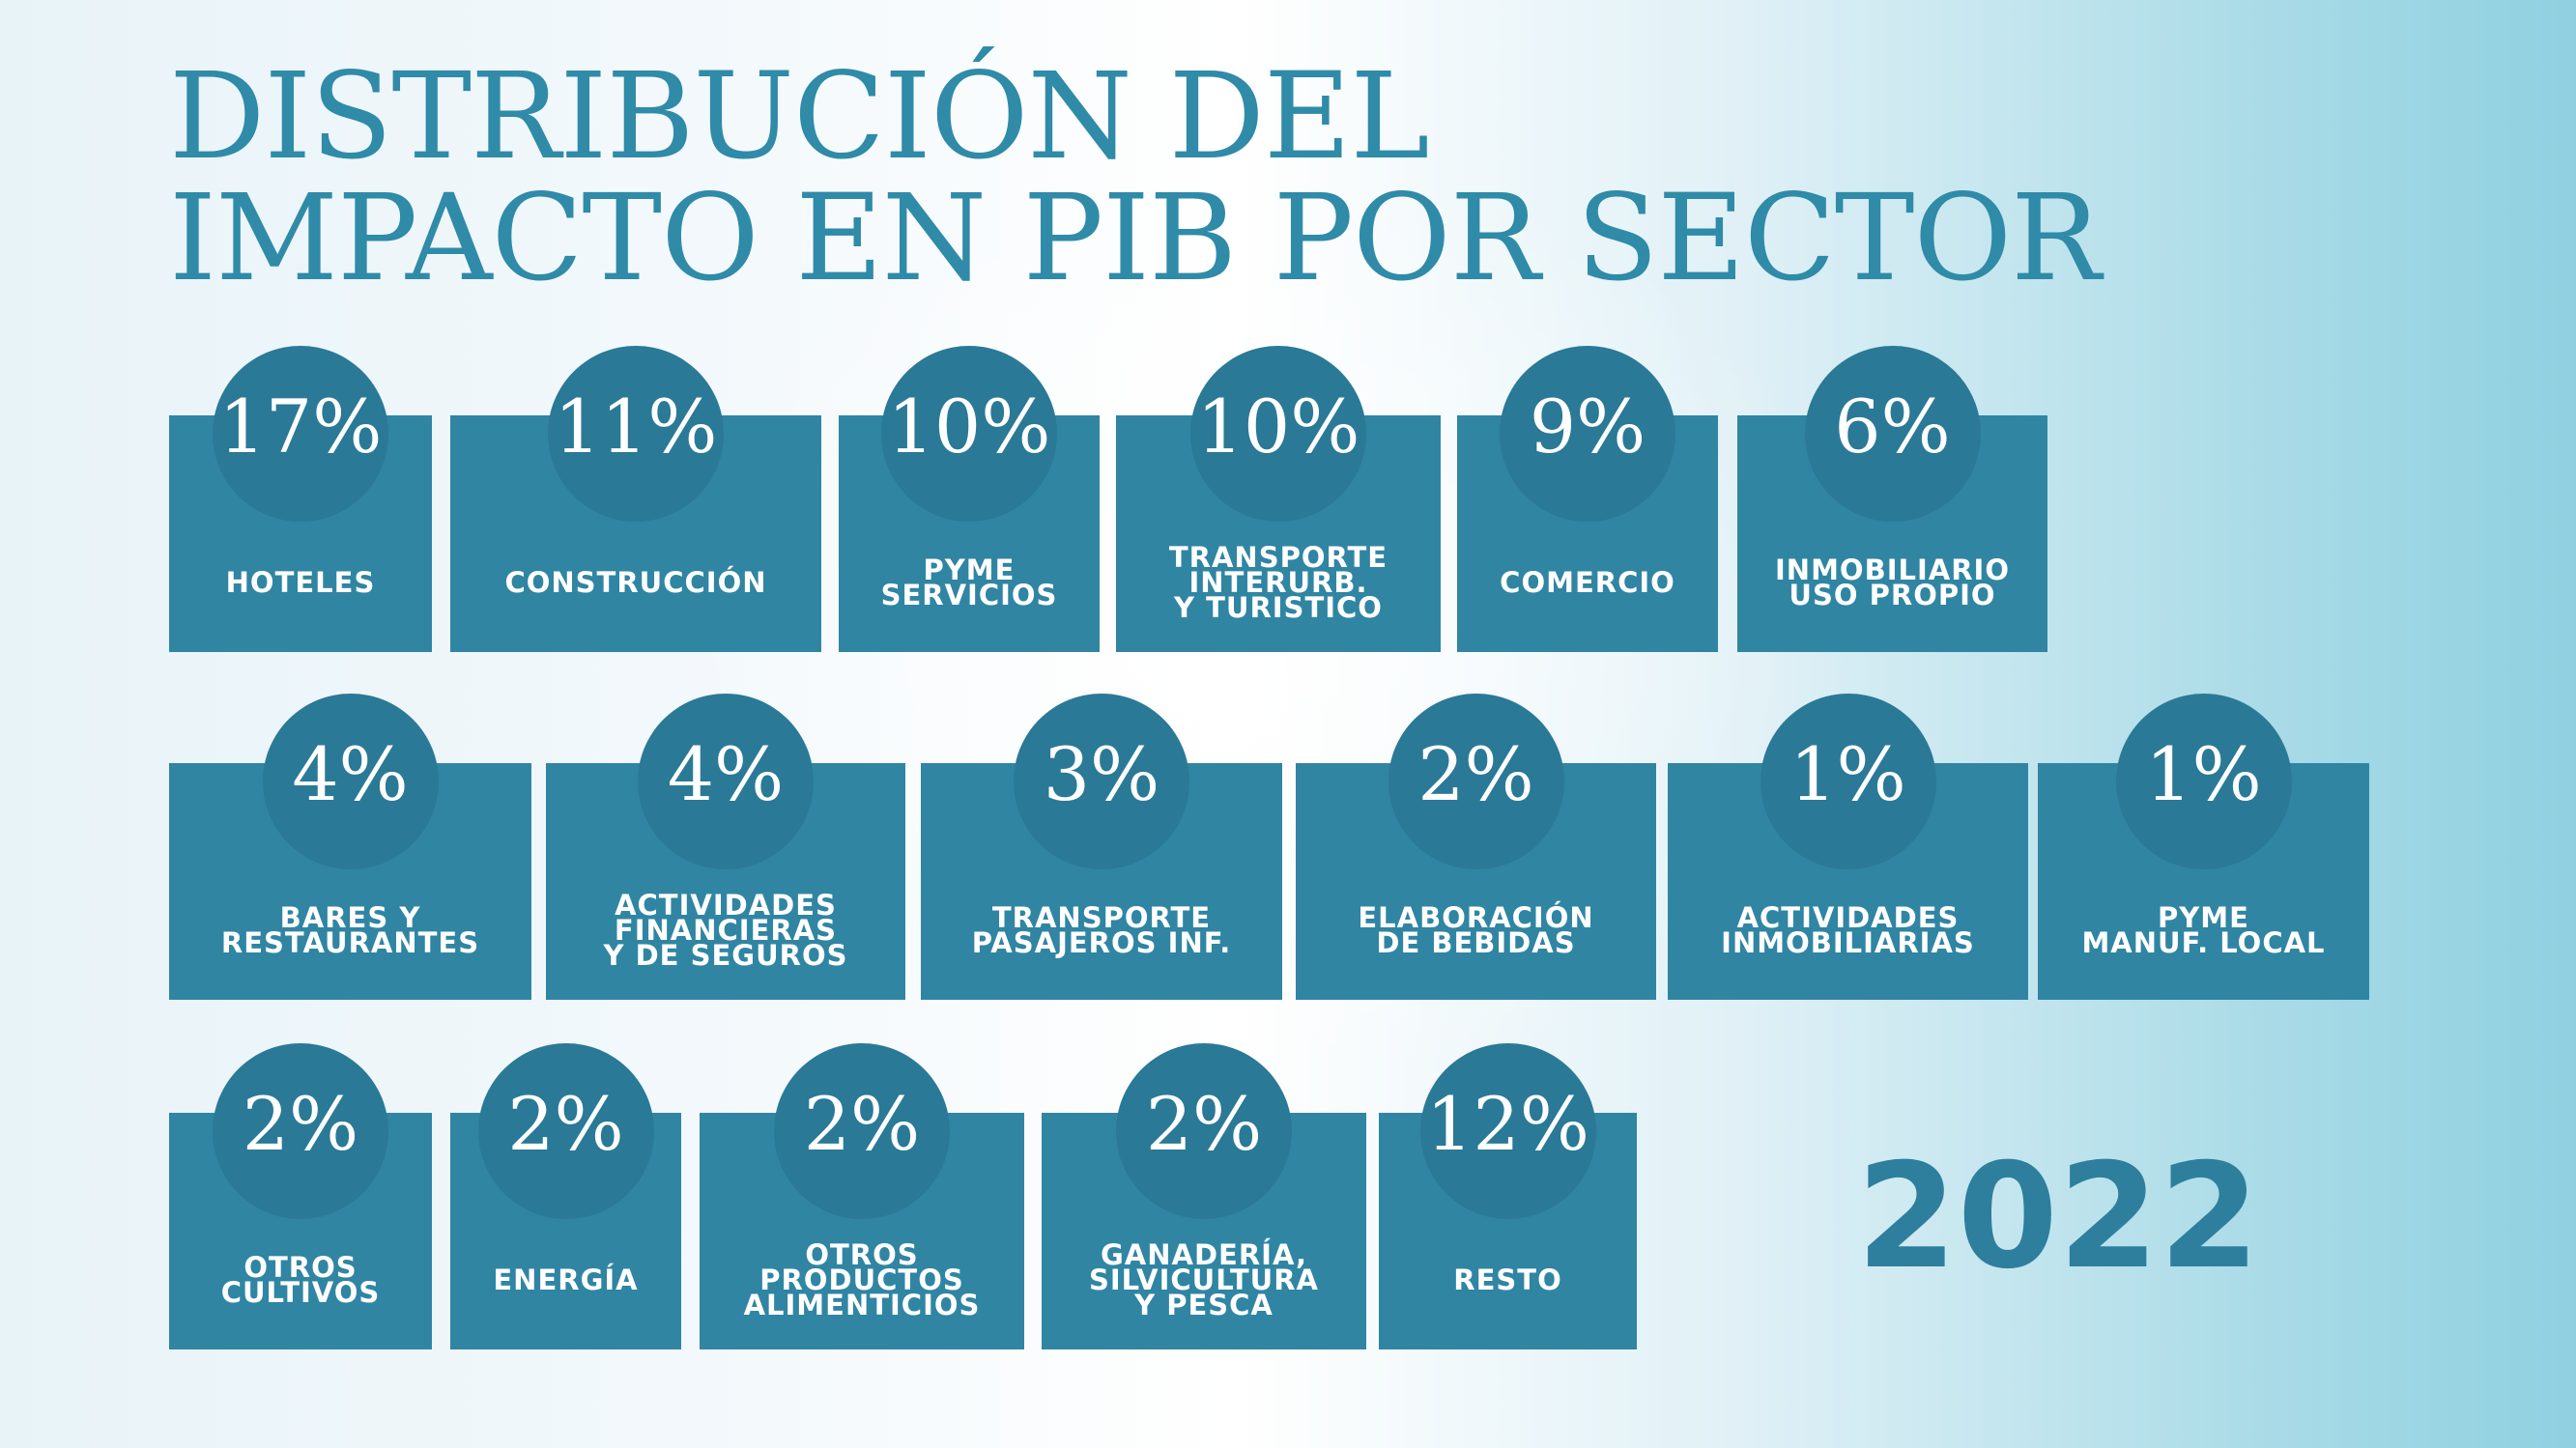 Image resolution: width=2576 pixels, height=1448 pixels. Describe the element at coordinates (1848, 929) in the screenshot. I see `sector-label: ACTIVIDADES INMOBILIARIAS` at that location.